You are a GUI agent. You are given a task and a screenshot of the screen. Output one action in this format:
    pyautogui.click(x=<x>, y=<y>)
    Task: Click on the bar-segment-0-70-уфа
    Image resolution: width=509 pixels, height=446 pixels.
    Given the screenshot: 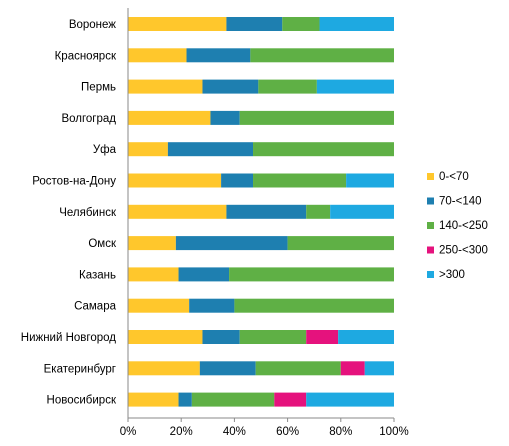 What is the action you would take?
    pyautogui.click(x=148, y=149)
    